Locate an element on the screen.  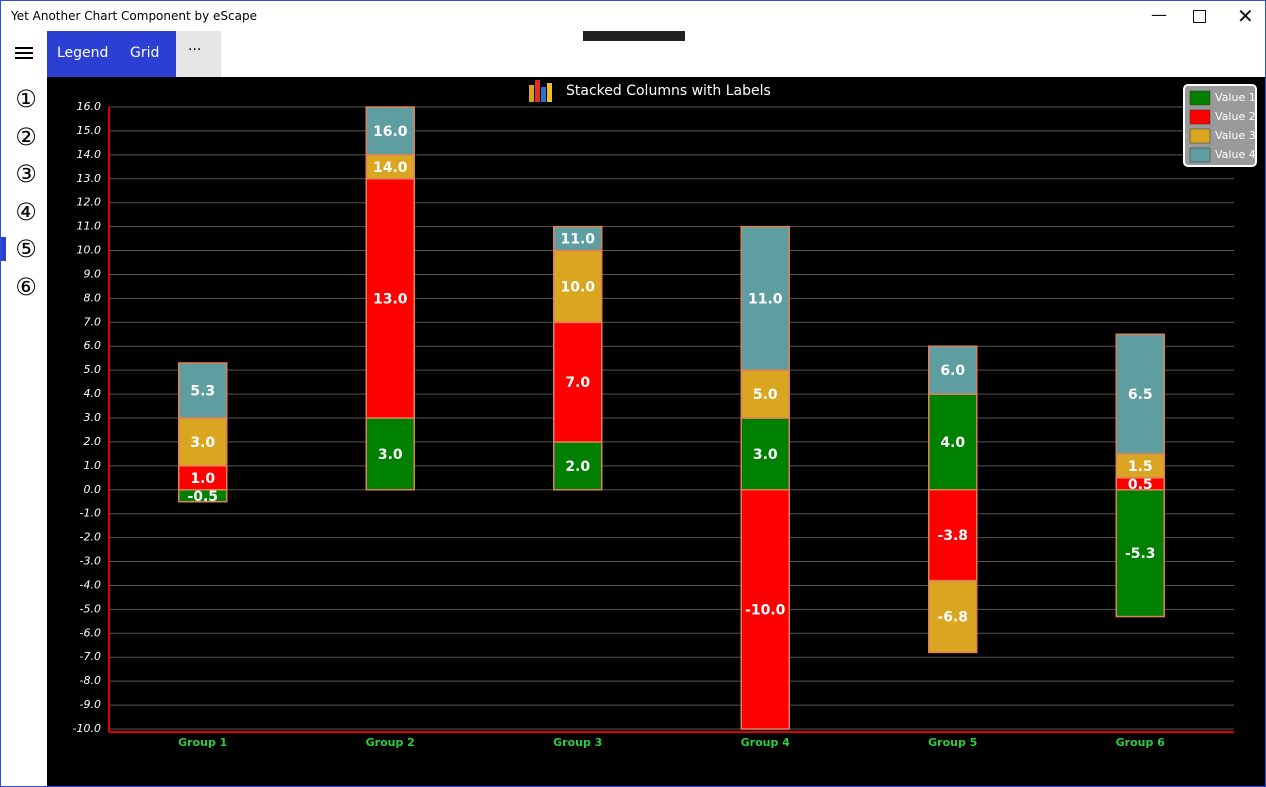
data-label: -5.3 is located at coordinates (1140, 554).